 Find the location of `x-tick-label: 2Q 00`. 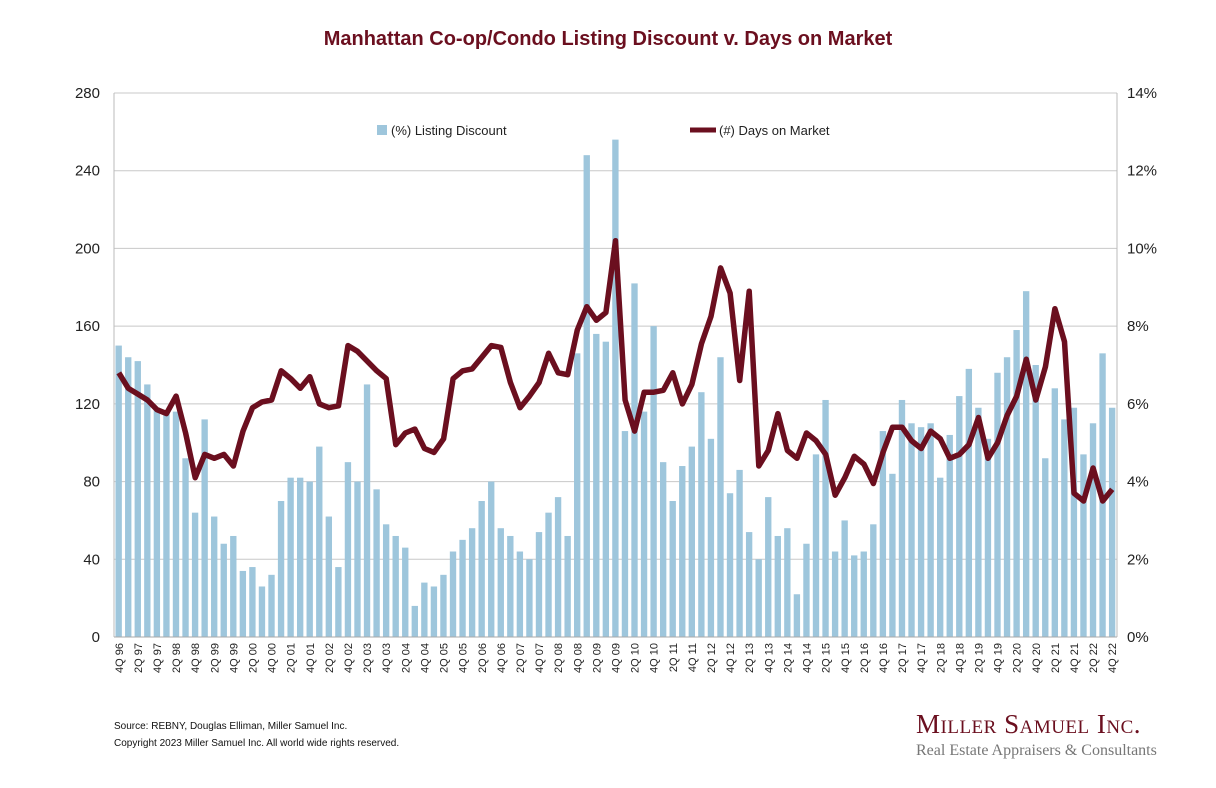

x-tick-label: 2Q 00 is located at coordinates (254, 658).